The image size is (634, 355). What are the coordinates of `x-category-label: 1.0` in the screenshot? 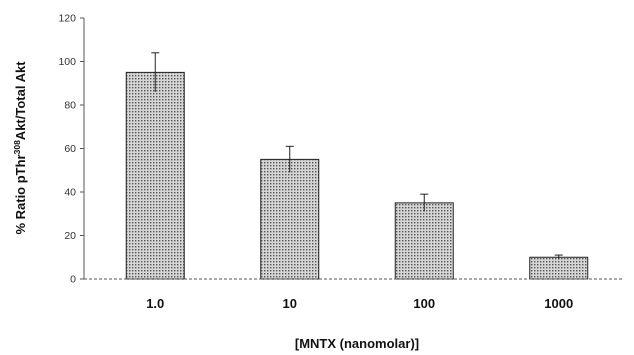 It's located at (155, 303).